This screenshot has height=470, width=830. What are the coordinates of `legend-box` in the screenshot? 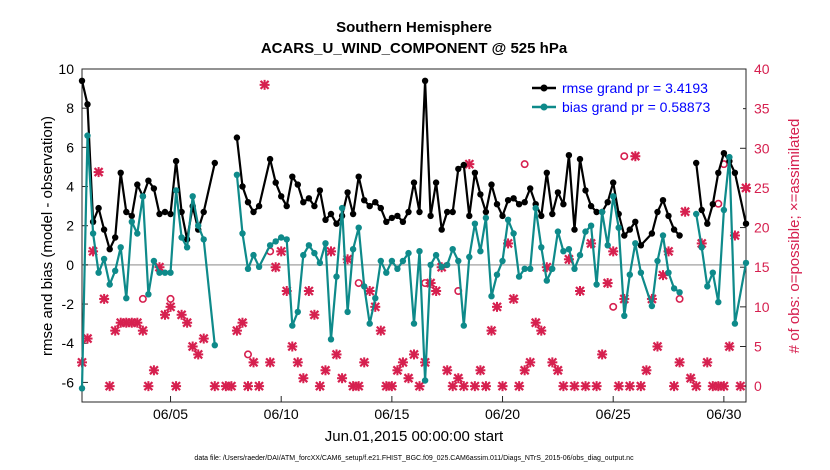 It's located at (634, 96).